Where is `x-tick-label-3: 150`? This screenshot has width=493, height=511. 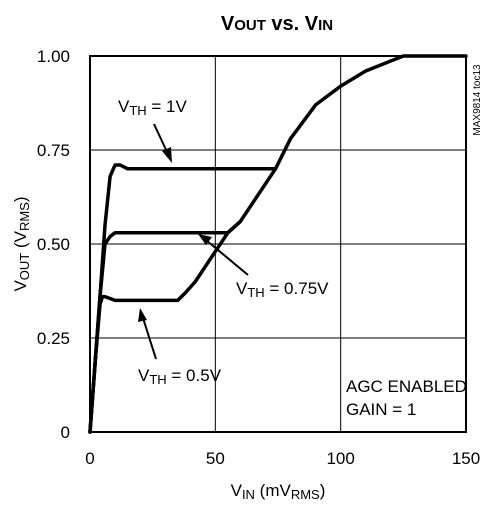 x-tick-label-3: 150 is located at coordinates (466, 458).